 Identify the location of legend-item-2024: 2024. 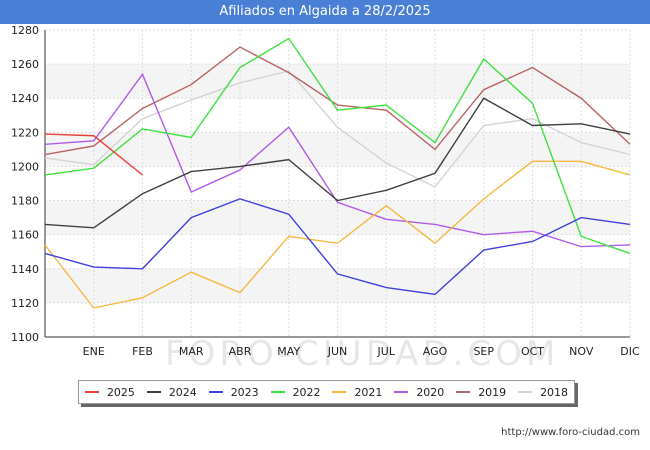
(171, 392).